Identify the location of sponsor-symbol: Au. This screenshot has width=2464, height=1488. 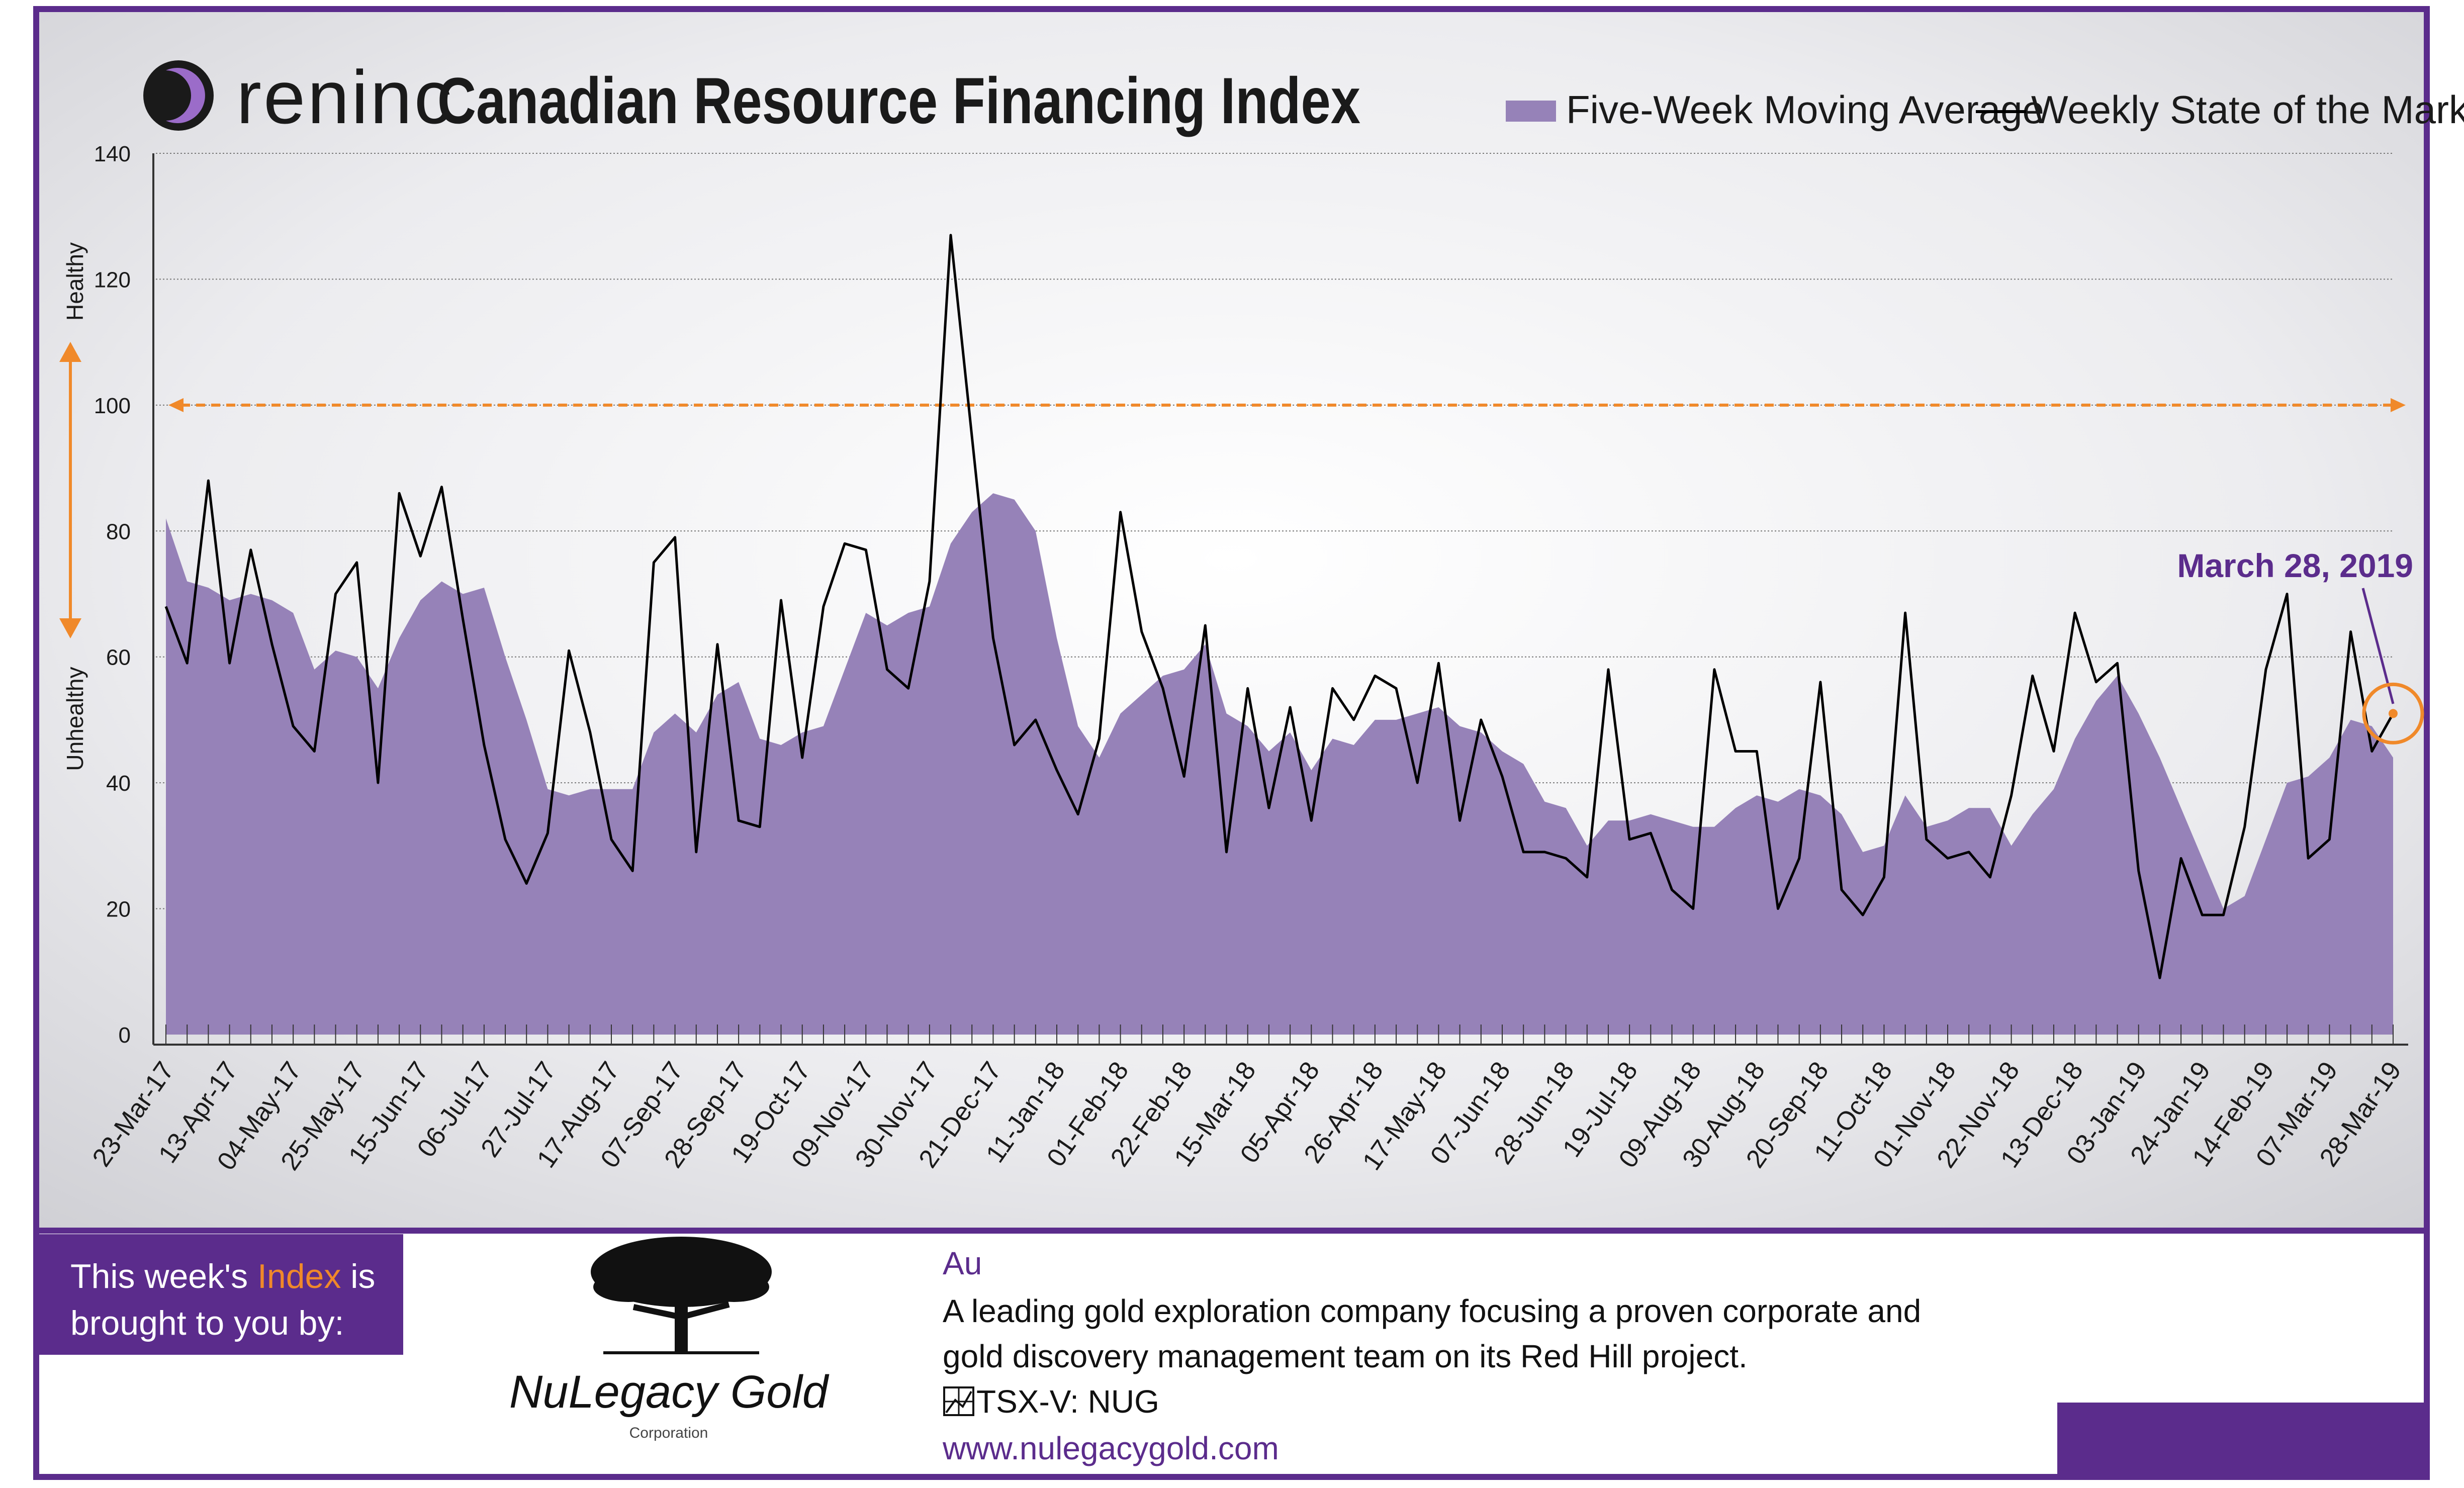
(963, 1263).